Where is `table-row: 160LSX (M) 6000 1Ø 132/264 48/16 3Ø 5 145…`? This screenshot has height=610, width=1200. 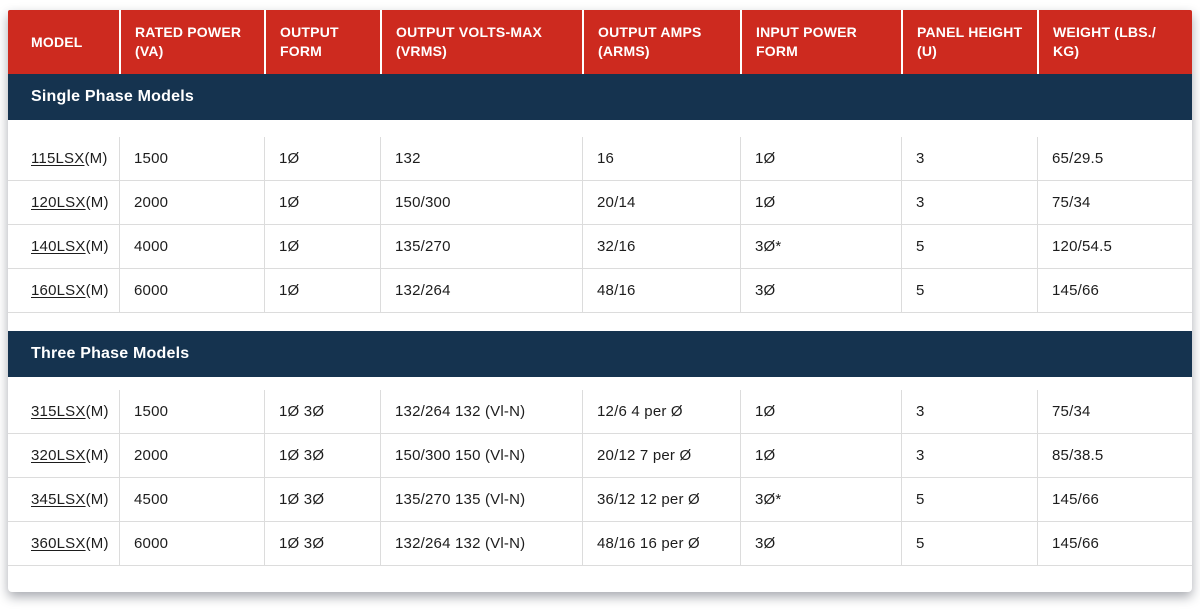 table-row: 160LSX (M) 6000 1Ø 132/264 48/16 3Ø 5 145… is located at coordinates (600, 291).